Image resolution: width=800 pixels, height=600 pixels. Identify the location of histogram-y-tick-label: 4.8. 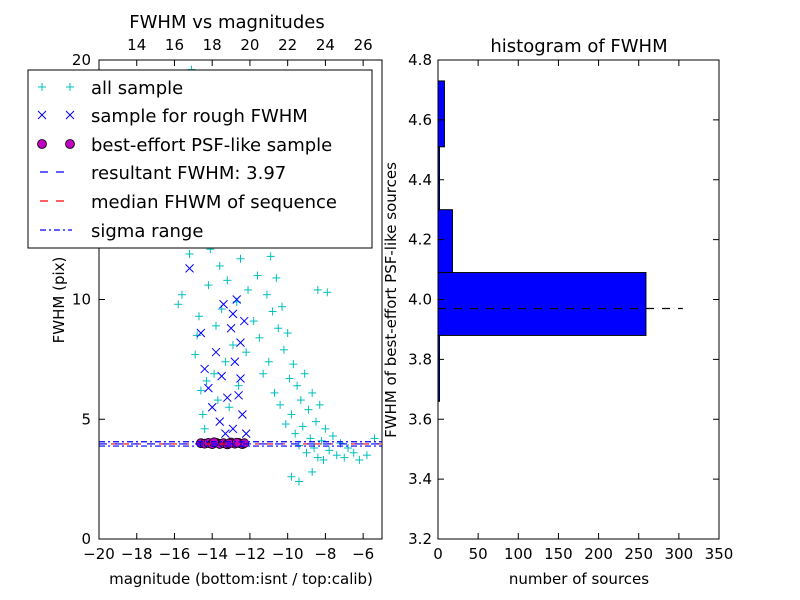
(420, 60).